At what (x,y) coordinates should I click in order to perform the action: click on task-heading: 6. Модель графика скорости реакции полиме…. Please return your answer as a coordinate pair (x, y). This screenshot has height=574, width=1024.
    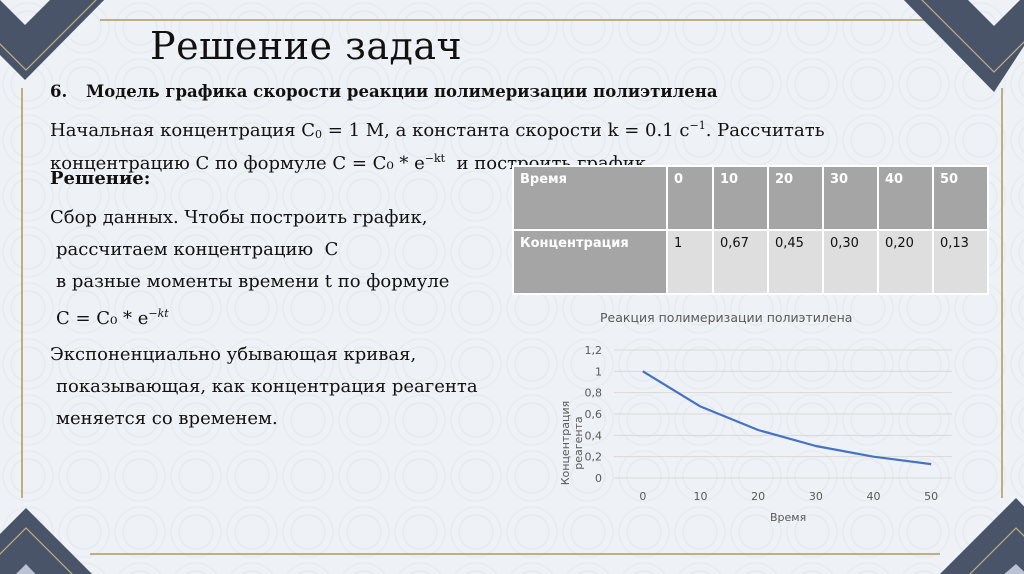
    Looking at the image, I should click on (384, 91).